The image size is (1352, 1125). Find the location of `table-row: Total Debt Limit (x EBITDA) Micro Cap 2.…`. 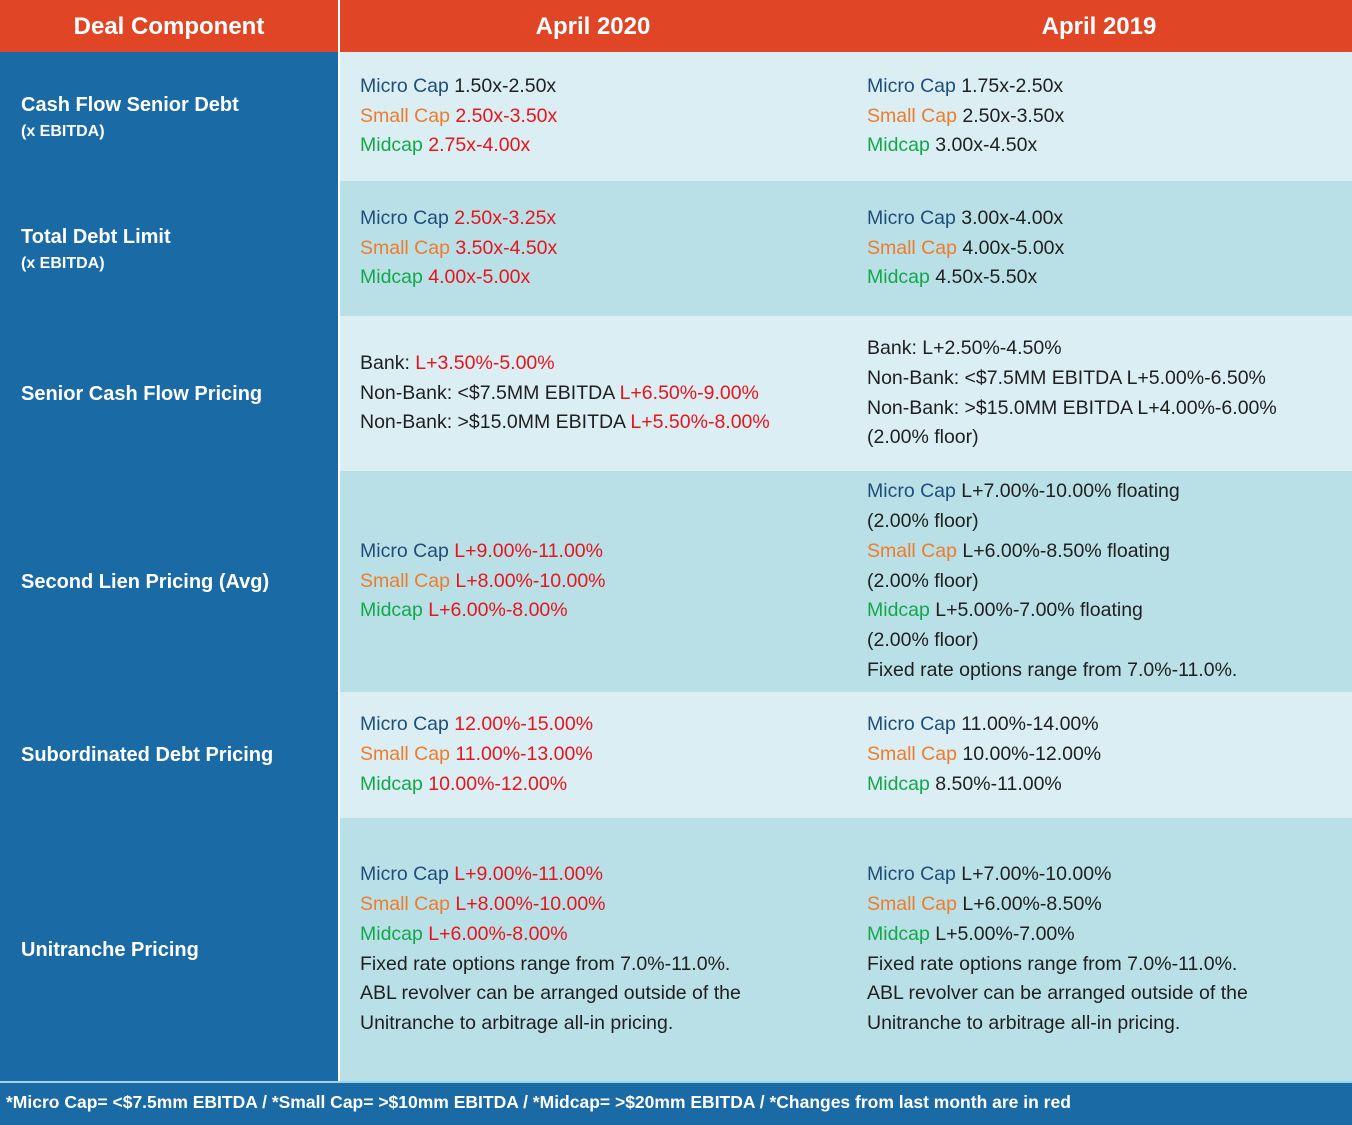

table-row: Total Debt Limit (x EBITDA) Micro Cap 2.… is located at coordinates (676, 248).